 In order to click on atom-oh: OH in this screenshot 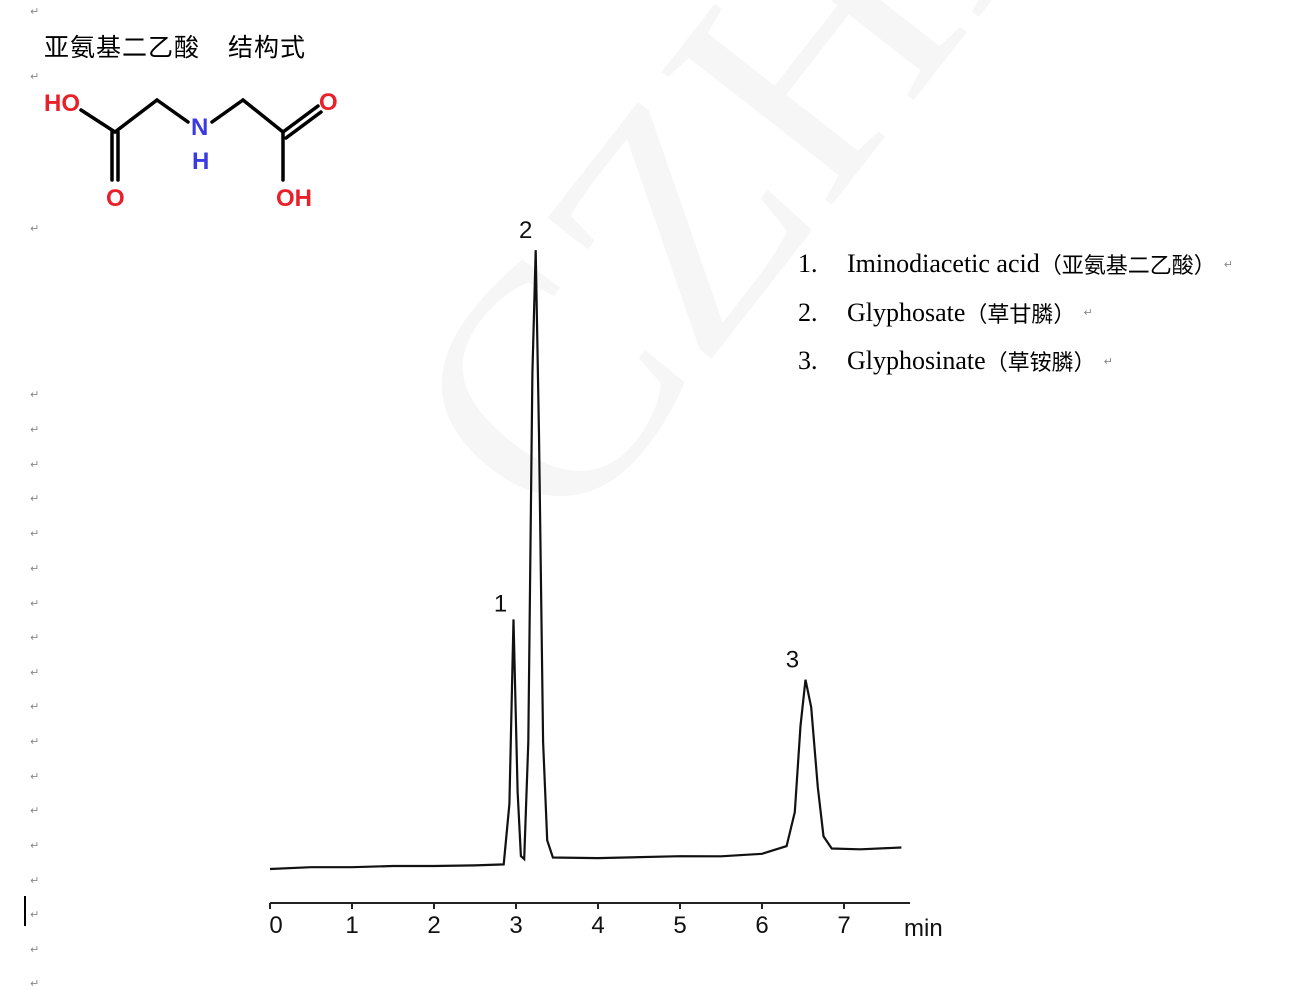, I will do `click(294, 198)`.